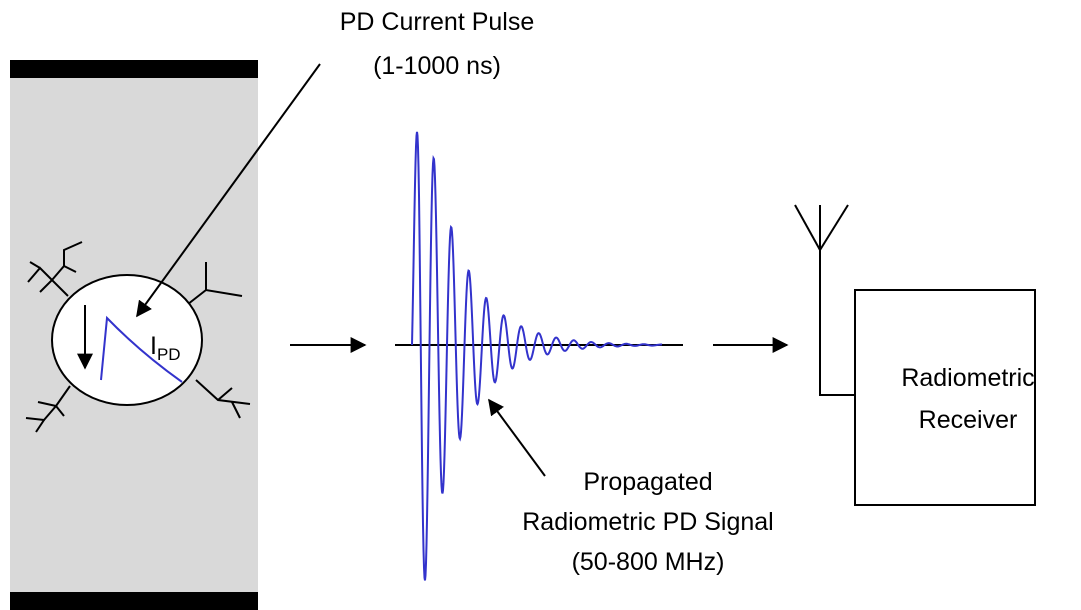  What do you see at coordinates (517, 437) in the screenshot?
I see `signal-pointer` at bounding box center [517, 437].